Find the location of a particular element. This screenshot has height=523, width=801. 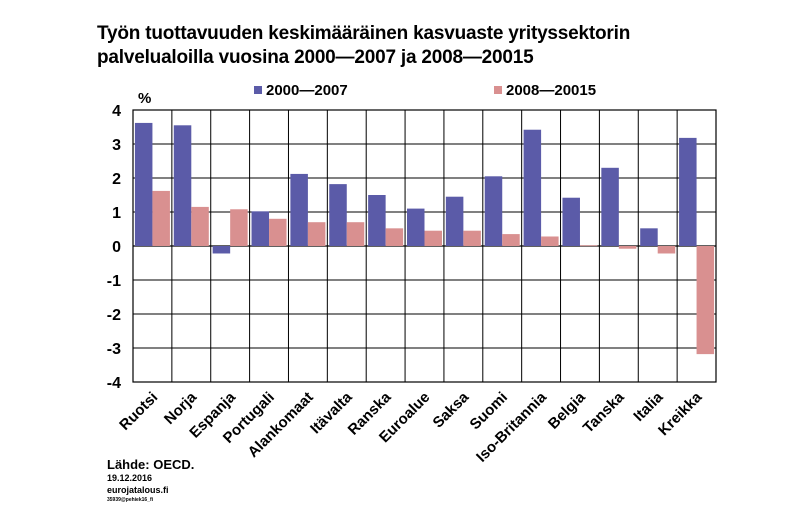

x-tick-label: Tanska is located at coordinates (604, 412).